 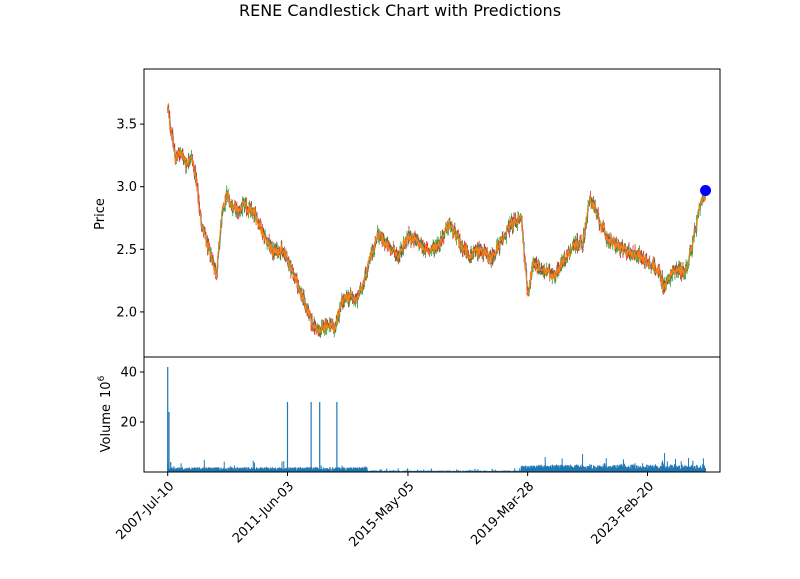 What do you see at coordinates (126, 187) in the screenshot?
I see `price-y-tick-label: 3.0` at bounding box center [126, 187].